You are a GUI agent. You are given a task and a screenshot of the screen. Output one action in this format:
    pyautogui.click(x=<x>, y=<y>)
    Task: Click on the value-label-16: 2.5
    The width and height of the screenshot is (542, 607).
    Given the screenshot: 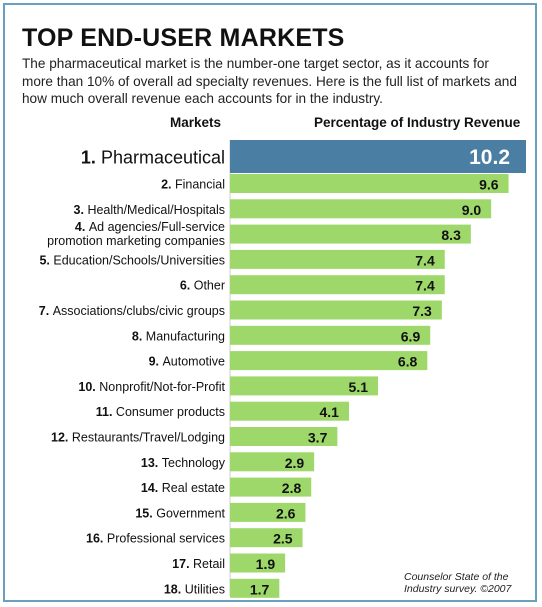 What is the action you would take?
    pyautogui.click(x=283, y=539)
    